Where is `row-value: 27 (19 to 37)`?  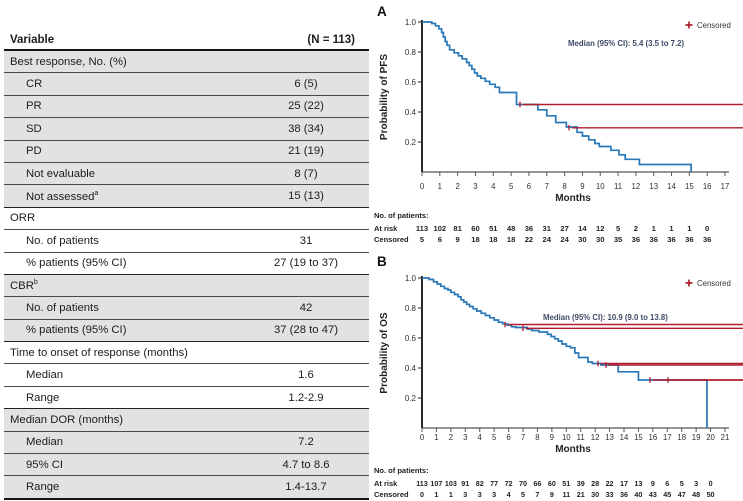 row-value: 27 (19 to 37) is located at coordinates (306, 263).